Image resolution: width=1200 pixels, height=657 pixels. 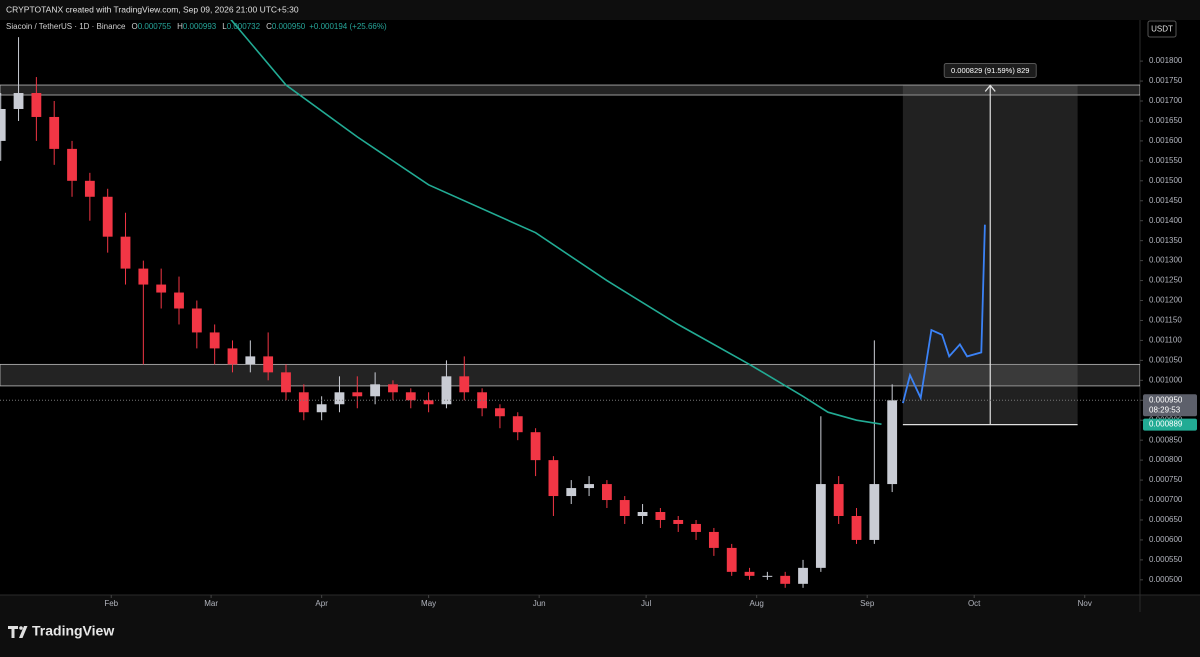 I want to click on last-price-label: 0.000950, so click(x=1166, y=399).